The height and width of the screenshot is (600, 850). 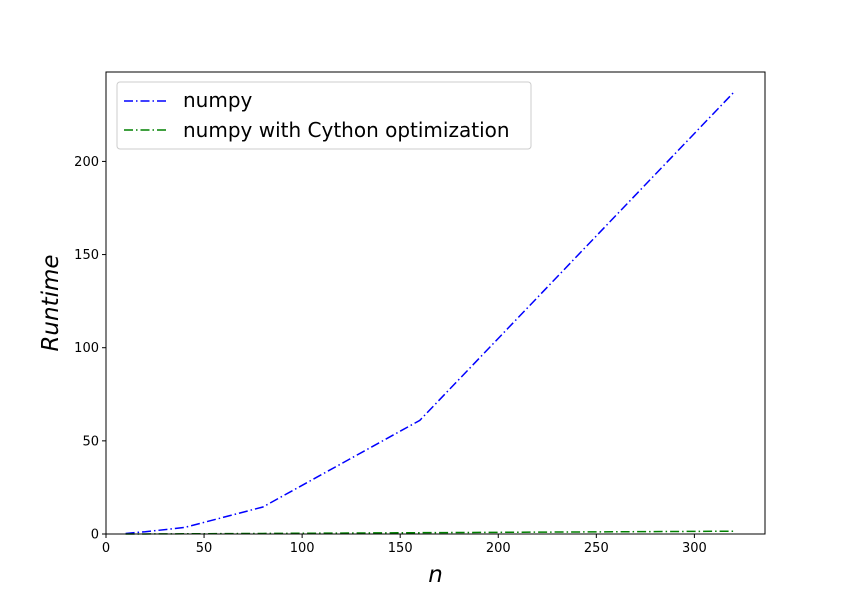 I want to click on x-axis-ticks: 0 50 100 150 200 250 300, so click(x=404, y=545).